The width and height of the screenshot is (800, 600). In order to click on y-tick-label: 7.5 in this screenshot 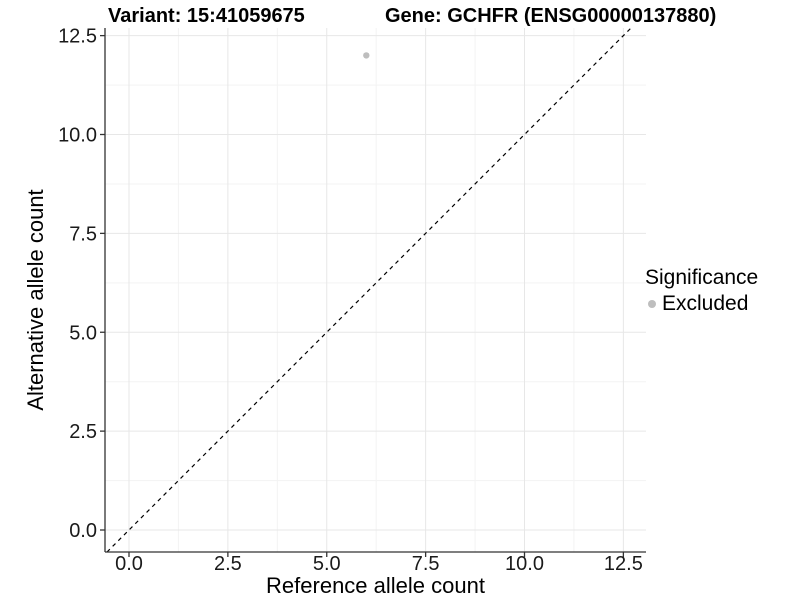, I will do `click(83, 234)`.